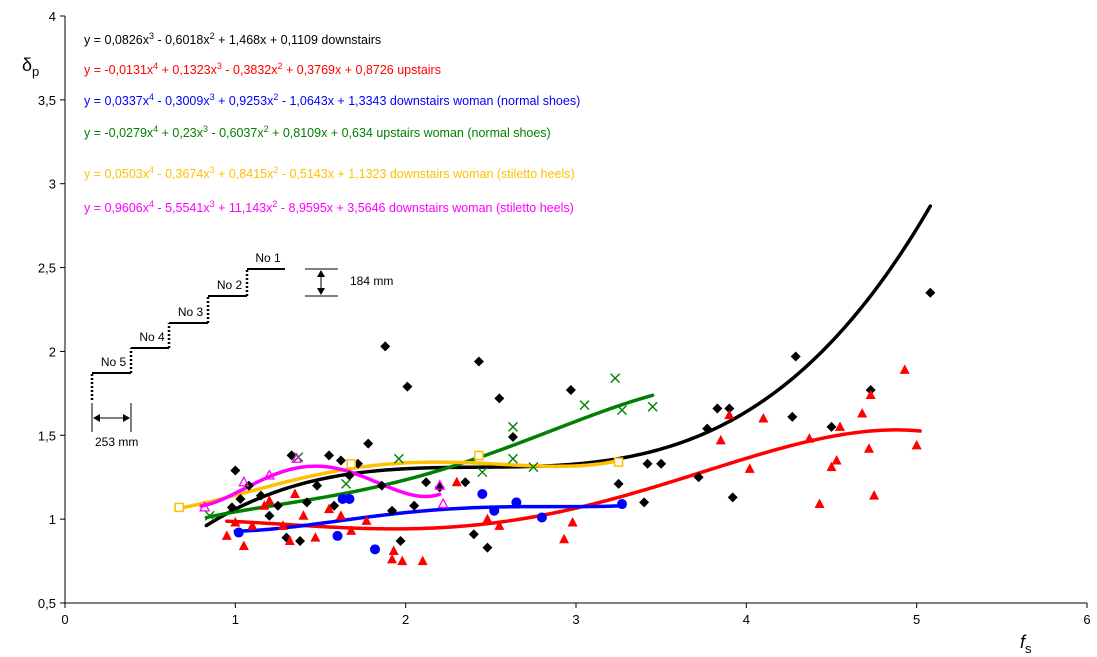  Describe the element at coordinates (182, 101) in the screenshot. I see `equation-text: - 0,3009x` at that location.